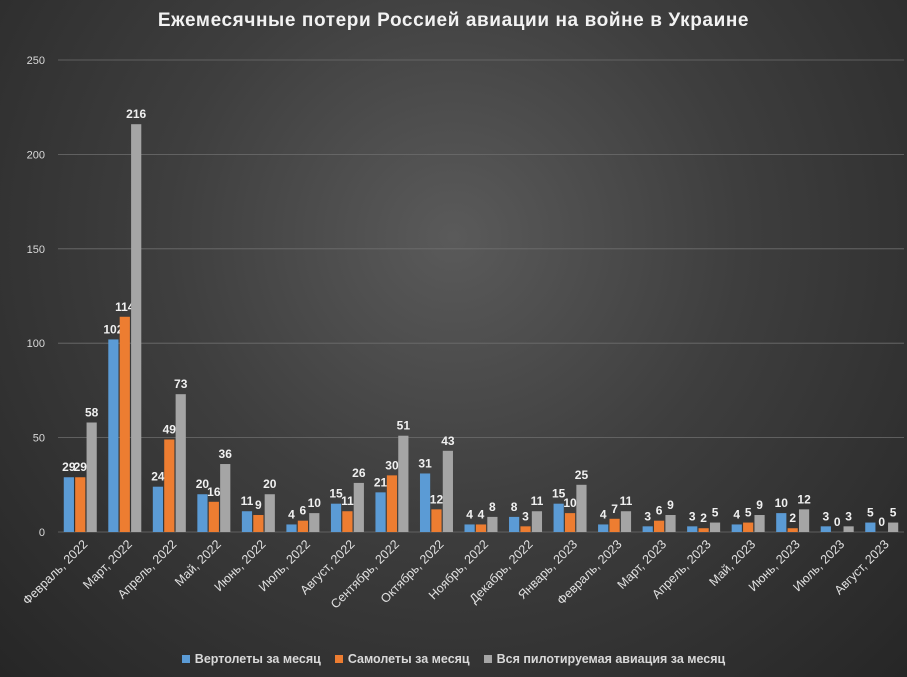  What do you see at coordinates (408, 659) in the screenshot?
I see `legend-label-aircraft: Самолеты за месяц` at bounding box center [408, 659].